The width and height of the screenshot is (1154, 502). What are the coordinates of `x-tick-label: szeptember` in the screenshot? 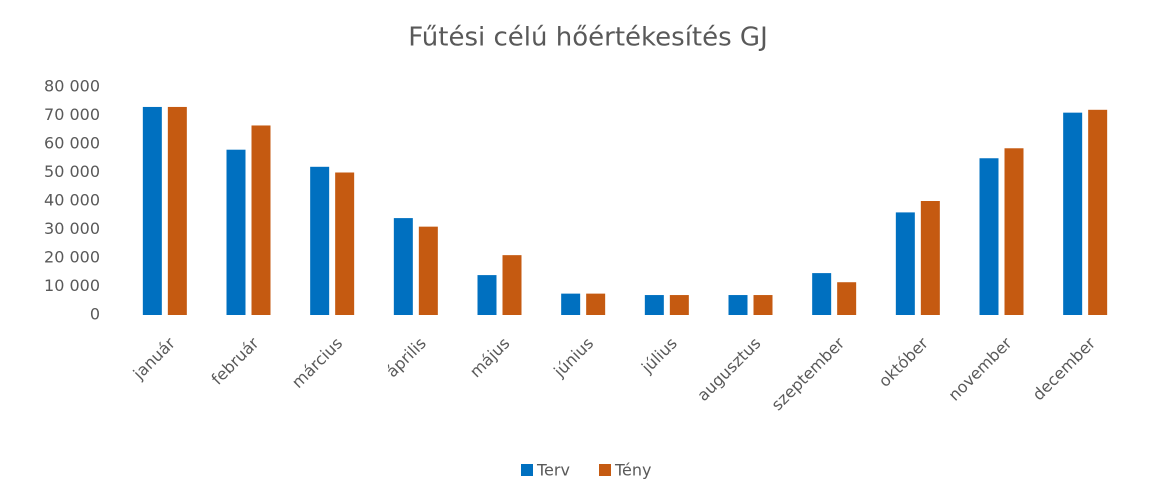 It's located at (808, 373).